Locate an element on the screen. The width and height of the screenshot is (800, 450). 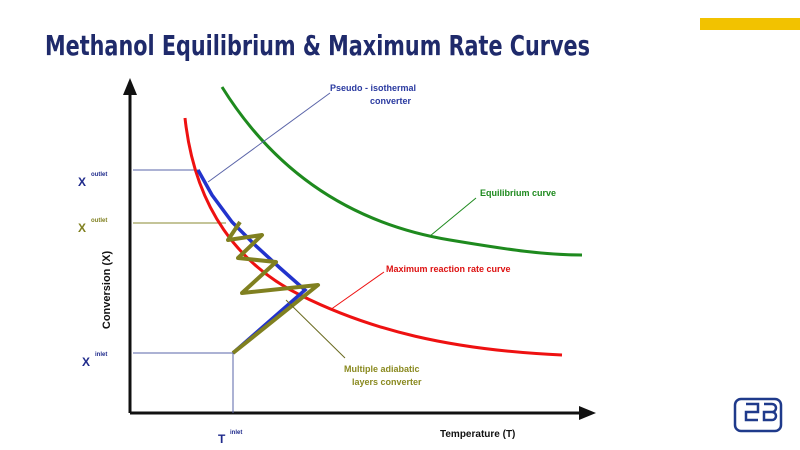
annotation: layers converter is located at coordinates (387, 382).